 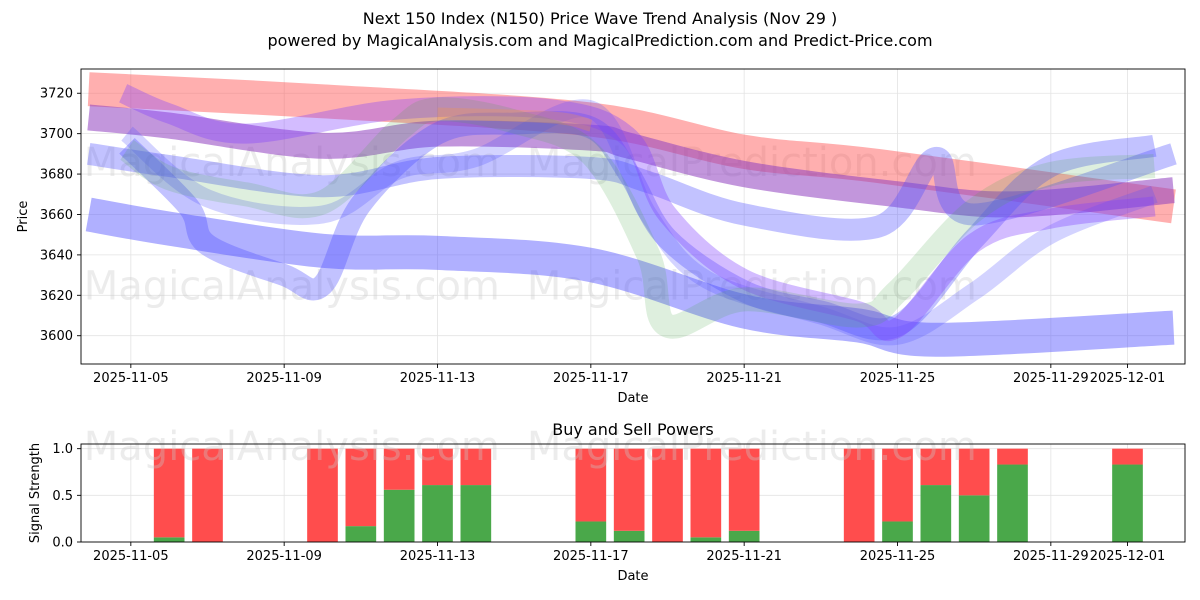 I want to click on y-axis-label: Price, so click(x=23, y=217).